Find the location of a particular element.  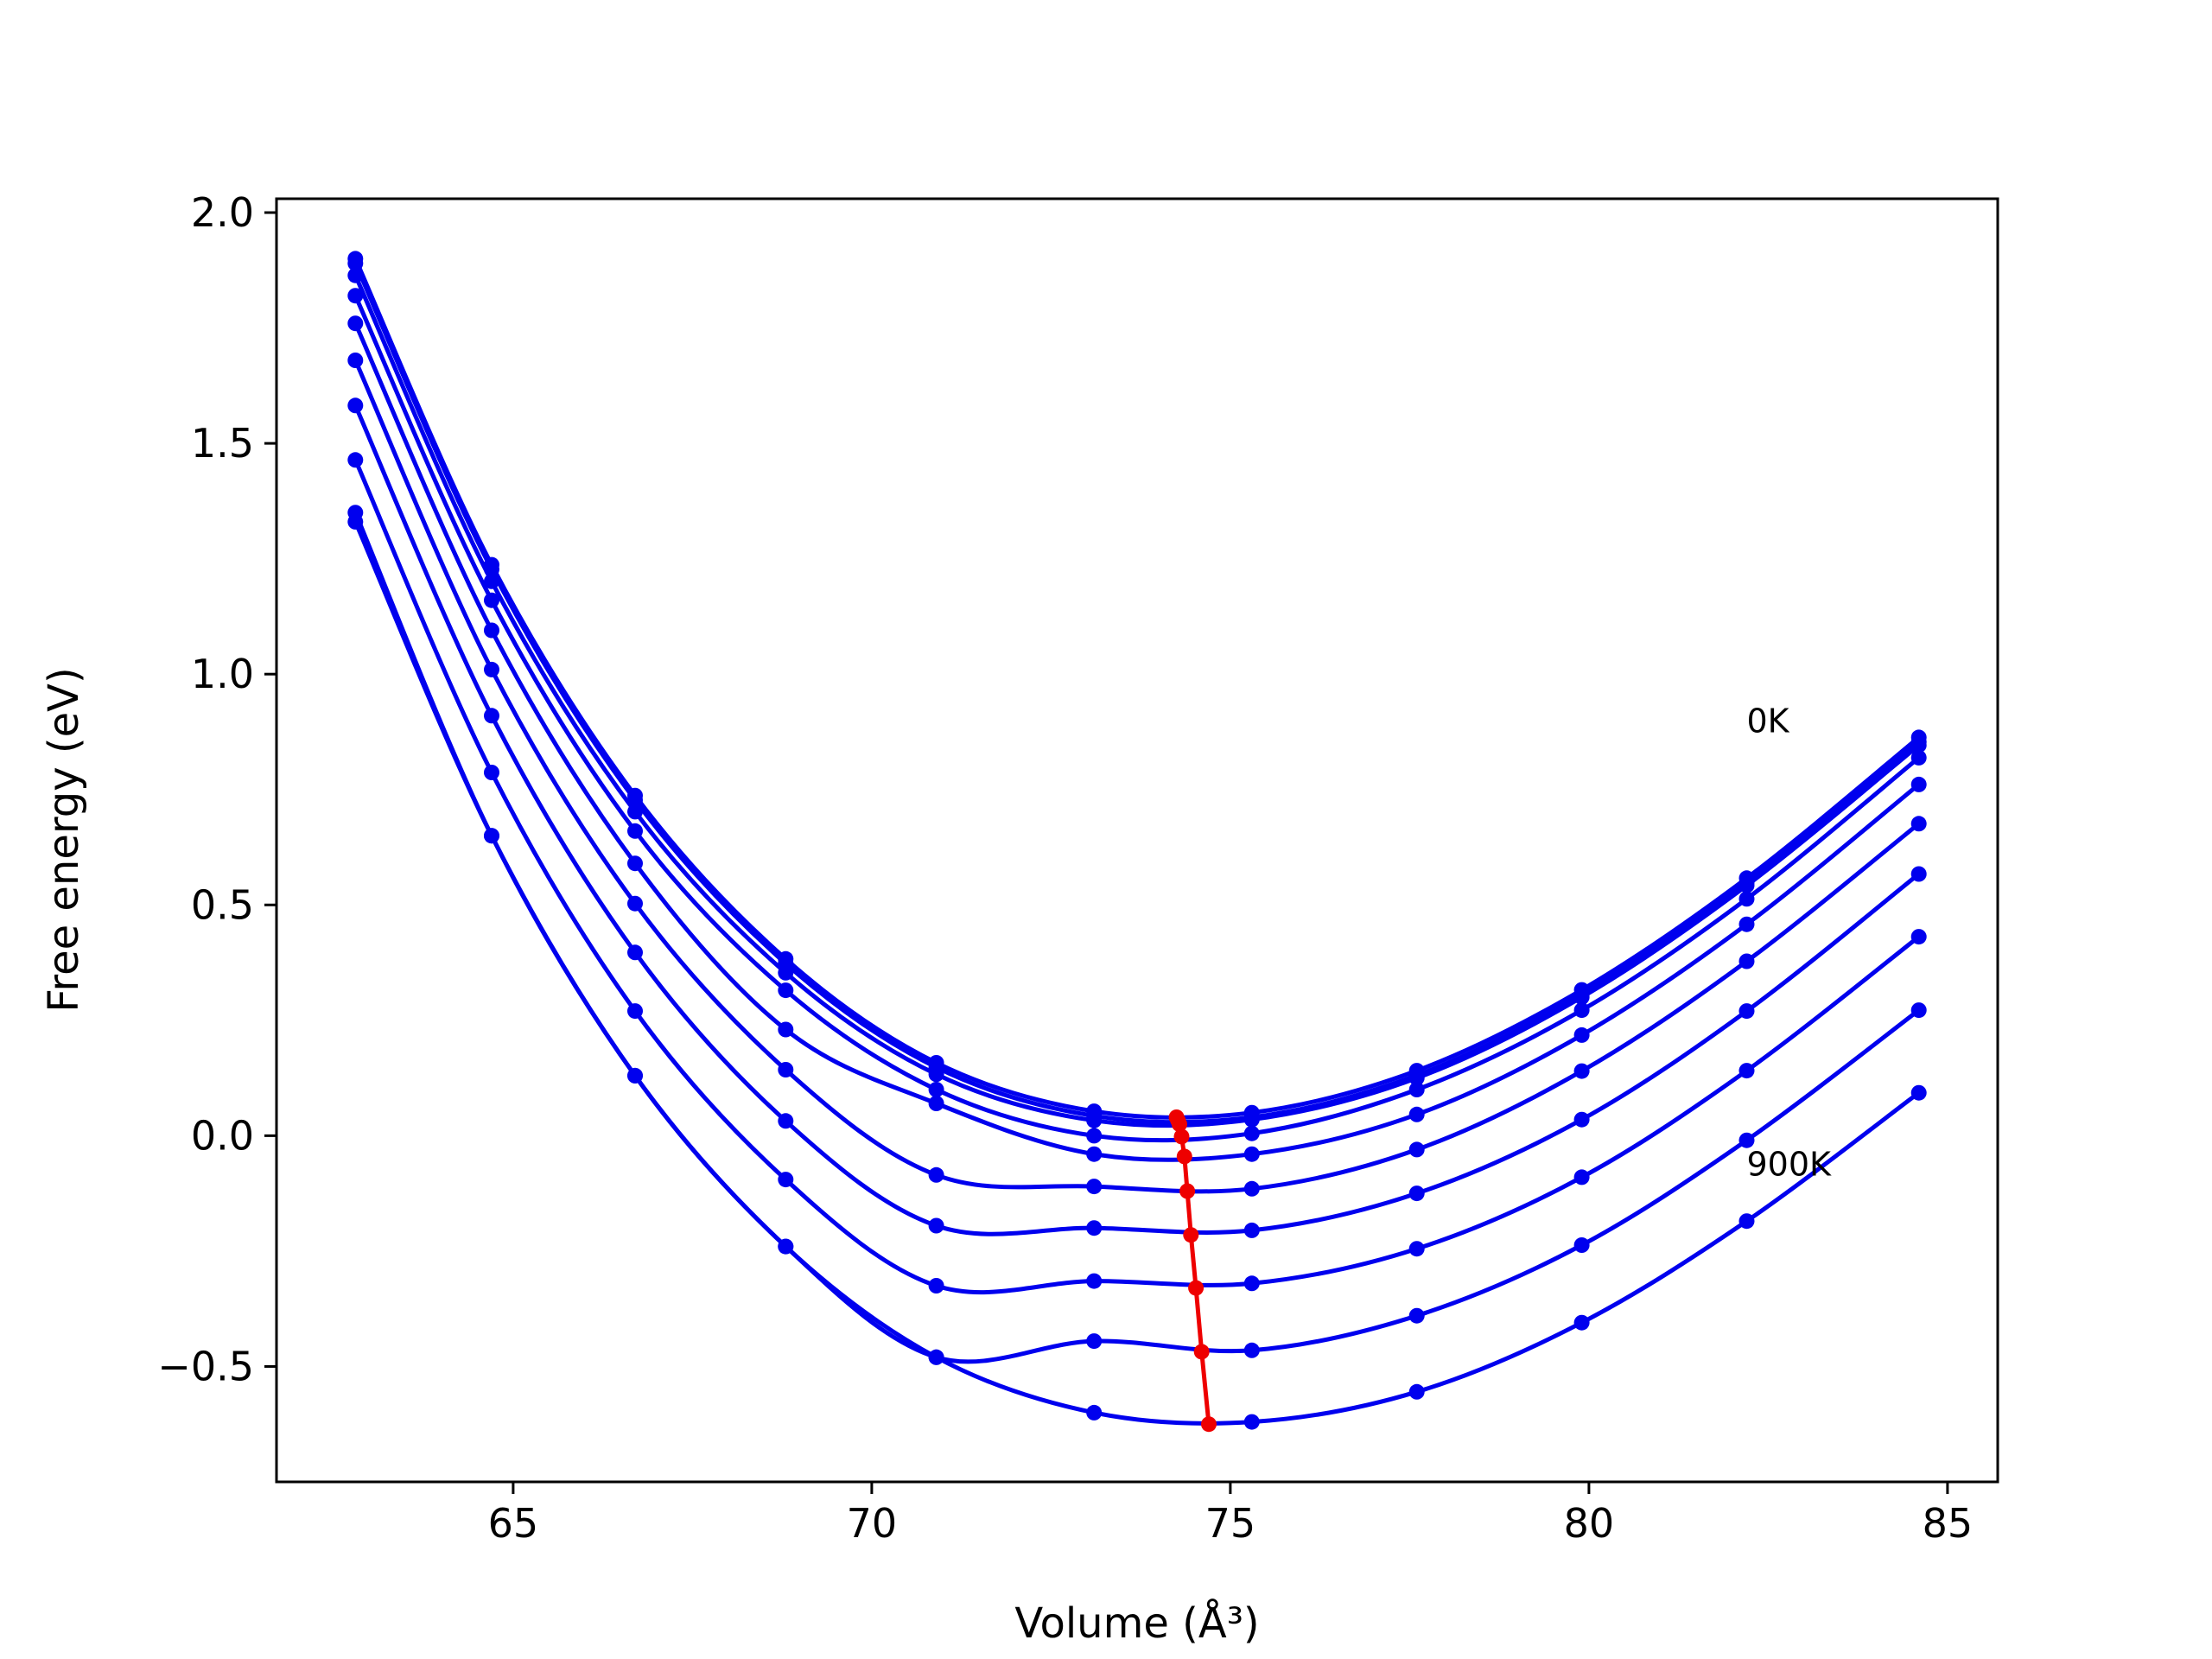

x-axis-label: Volume (Å³) is located at coordinates (1136, 1623).